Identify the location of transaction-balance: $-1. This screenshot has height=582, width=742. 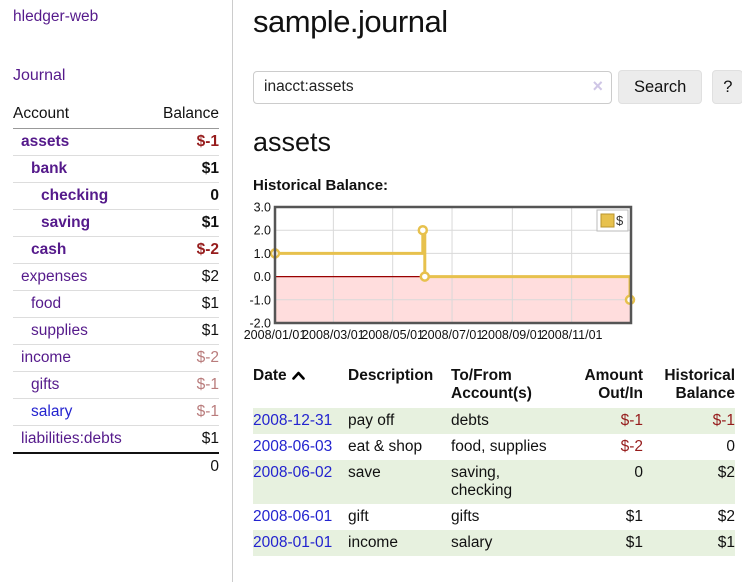
(689, 421).